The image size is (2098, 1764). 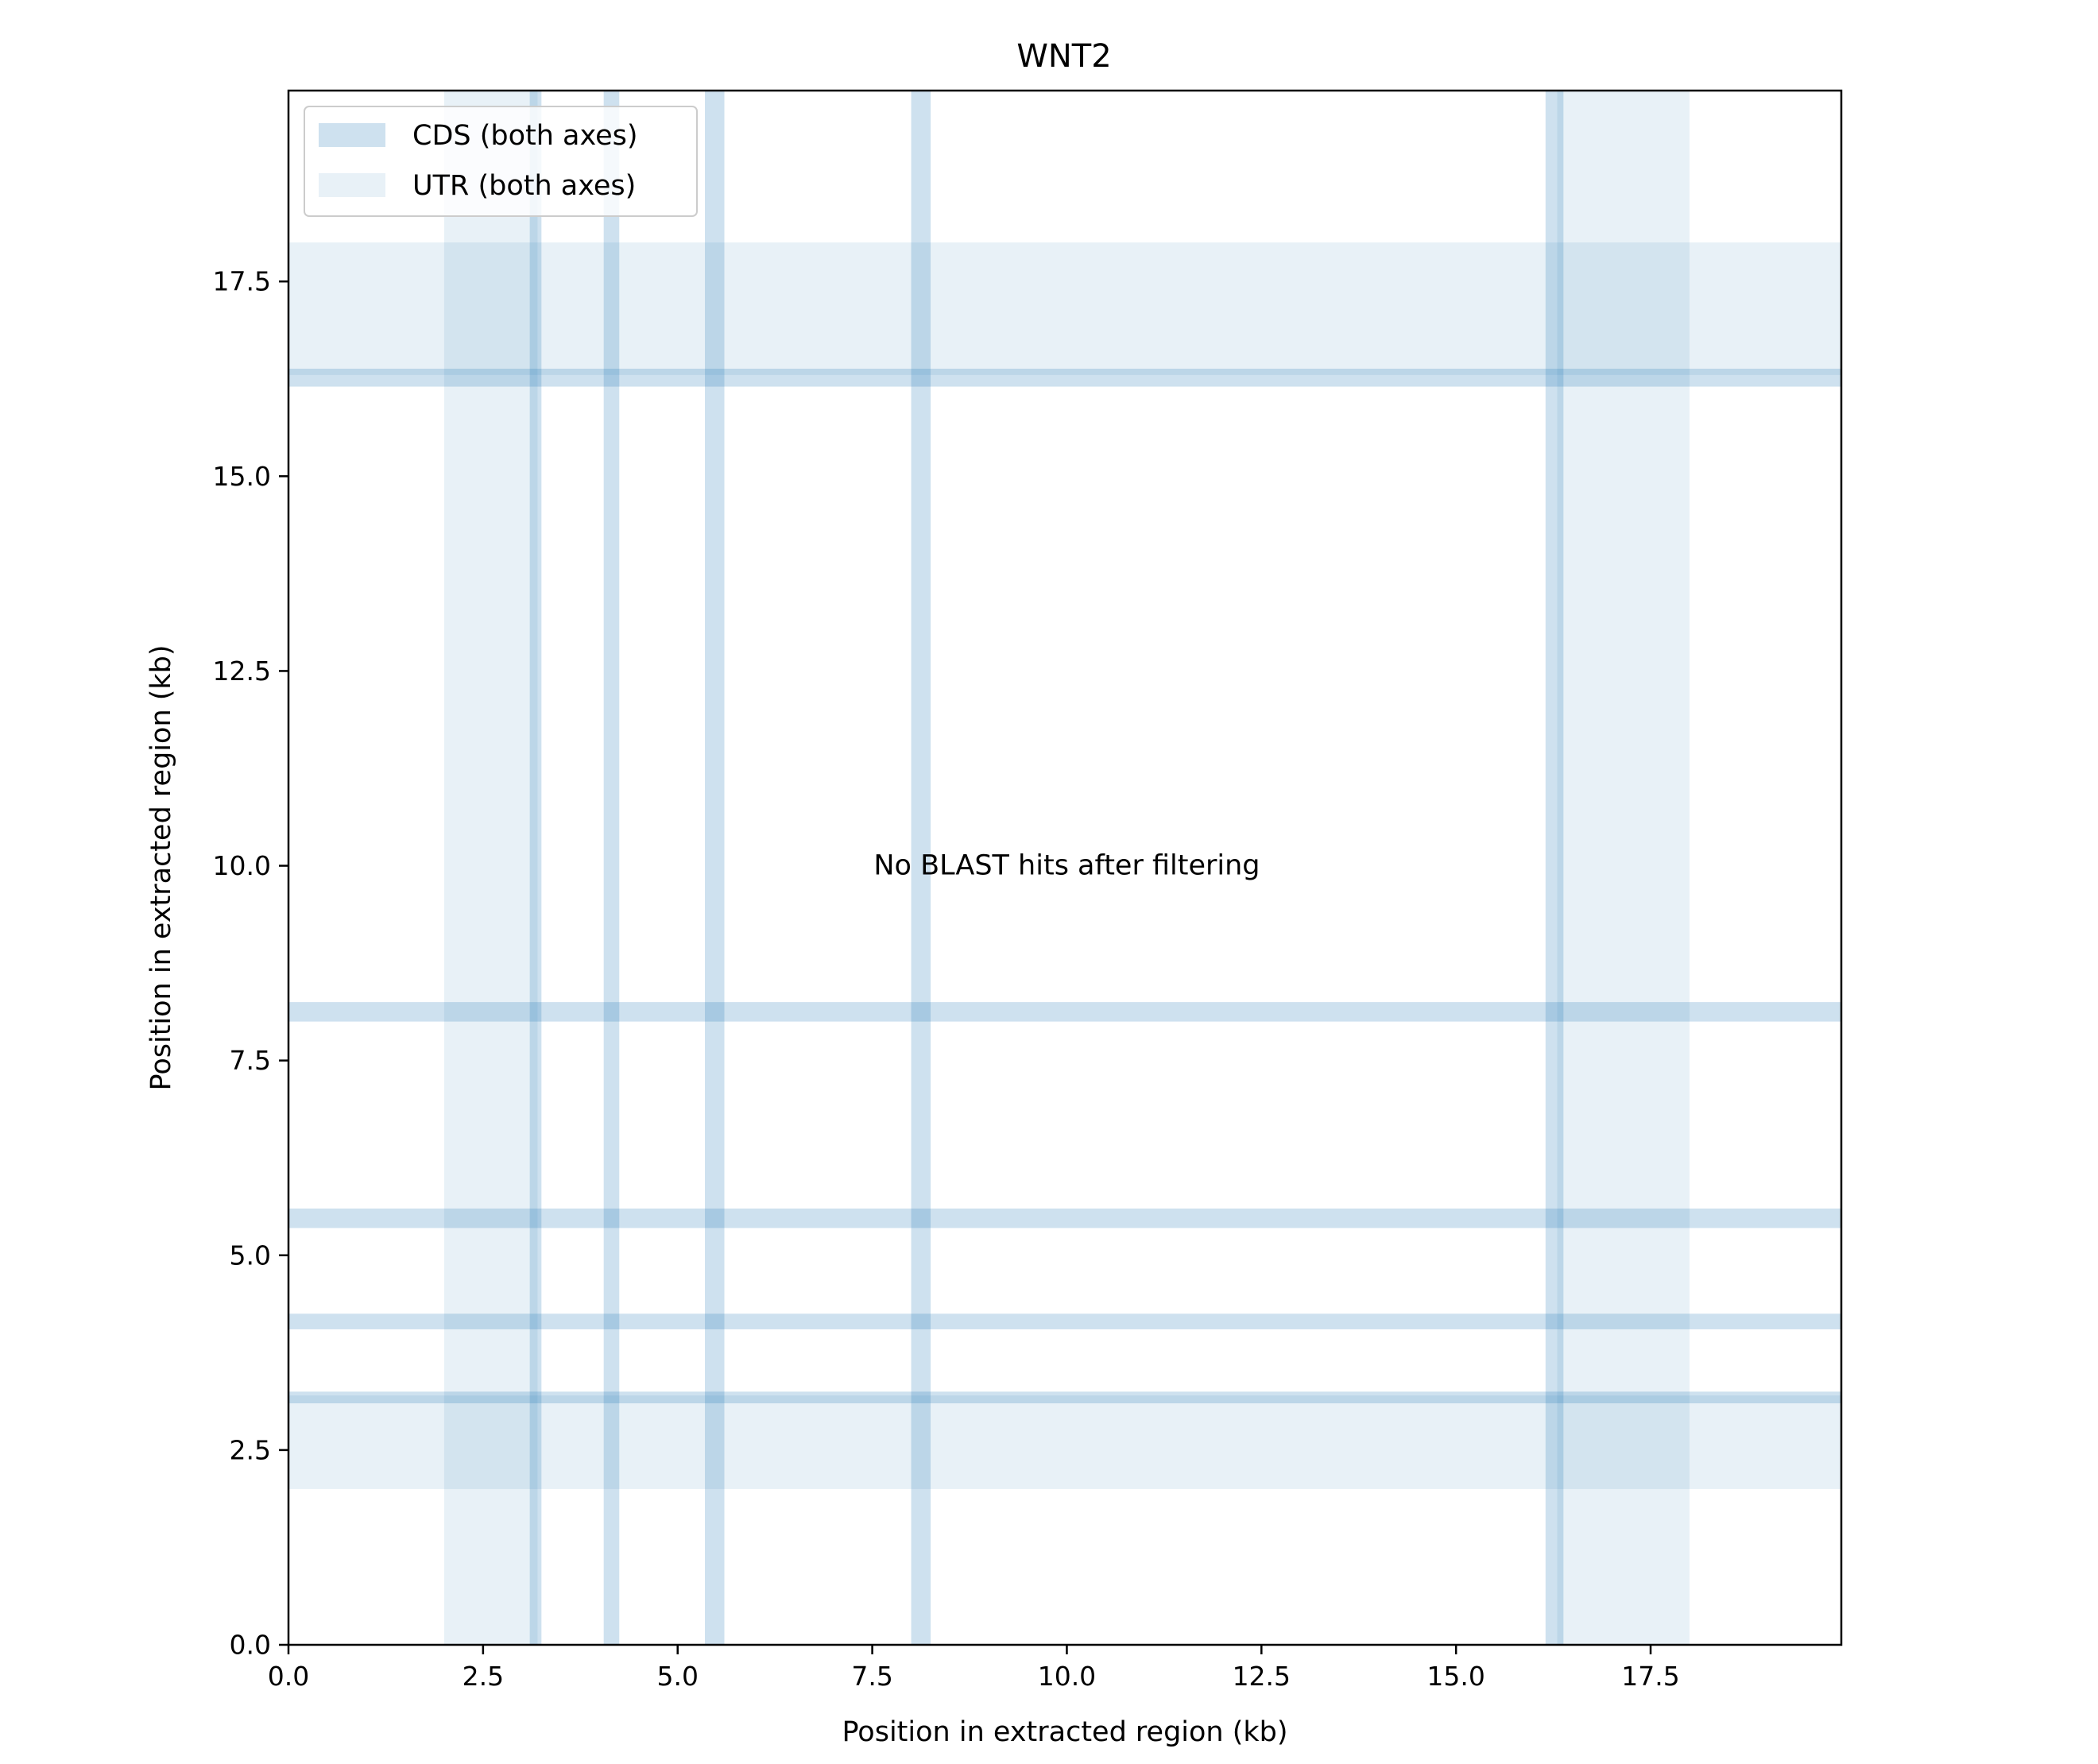 What do you see at coordinates (524, 186) in the screenshot?
I see `legend-label-utr: UTR (both axes)` at bounding box center [524, 186].